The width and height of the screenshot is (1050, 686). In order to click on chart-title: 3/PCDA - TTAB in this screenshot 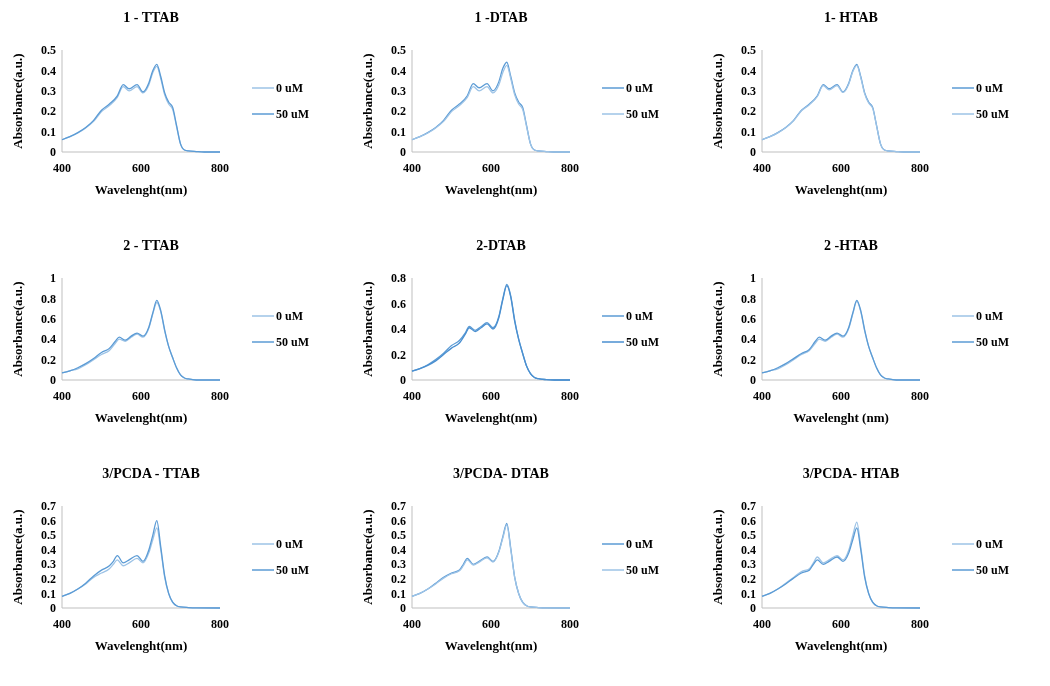, I will do `click(151, 473)`.